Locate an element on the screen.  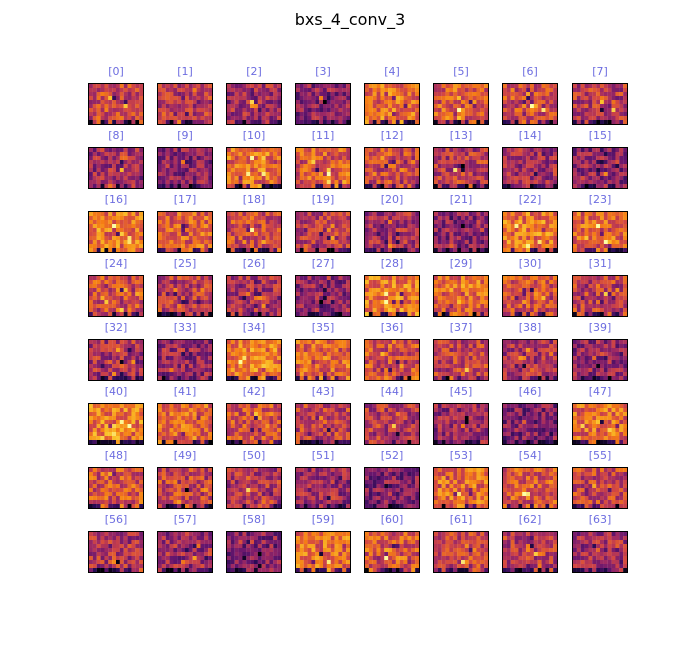
panel-label: [37] is located at coordinates (461, 327).